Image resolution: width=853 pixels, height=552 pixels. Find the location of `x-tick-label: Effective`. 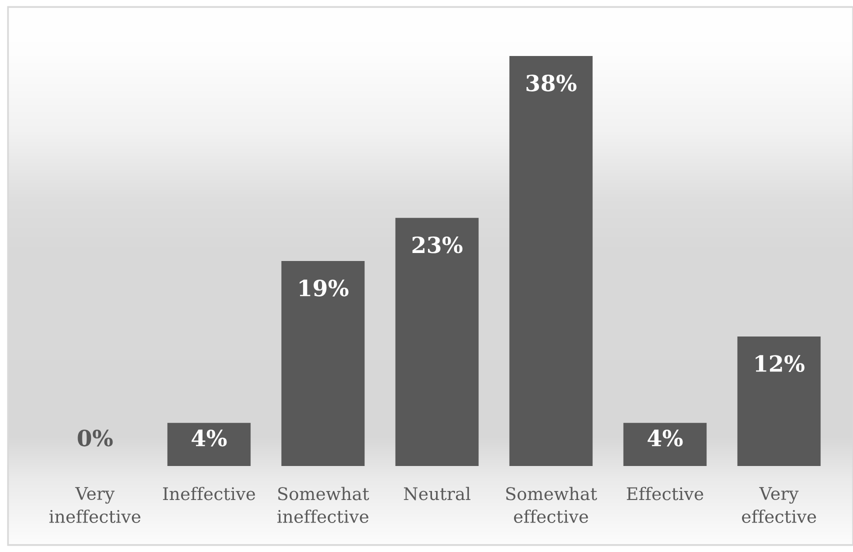

x-tick-label: Effective is located at coordinates (665, 493).